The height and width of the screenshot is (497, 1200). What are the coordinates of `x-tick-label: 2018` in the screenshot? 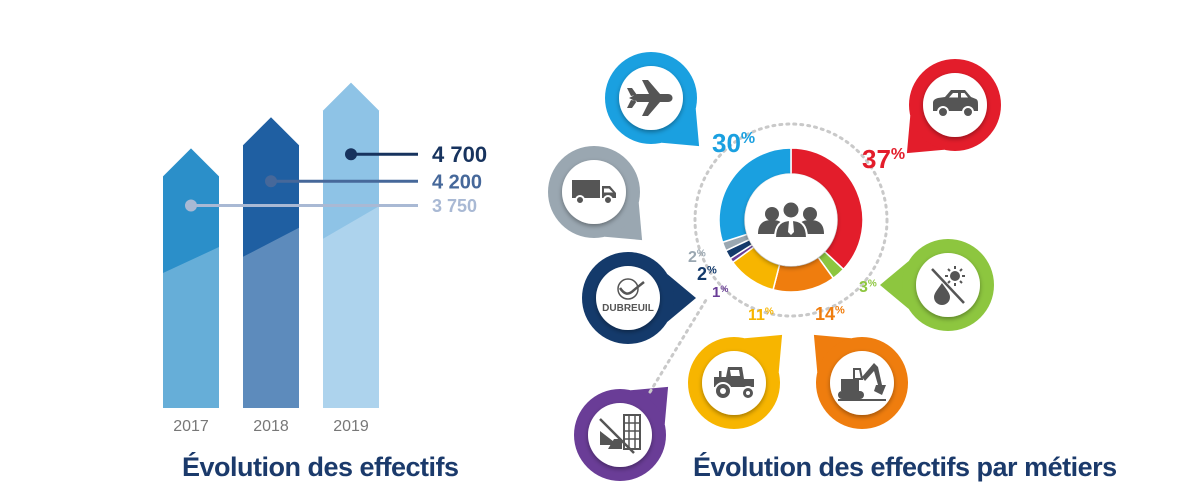 It's located at (271, 426).